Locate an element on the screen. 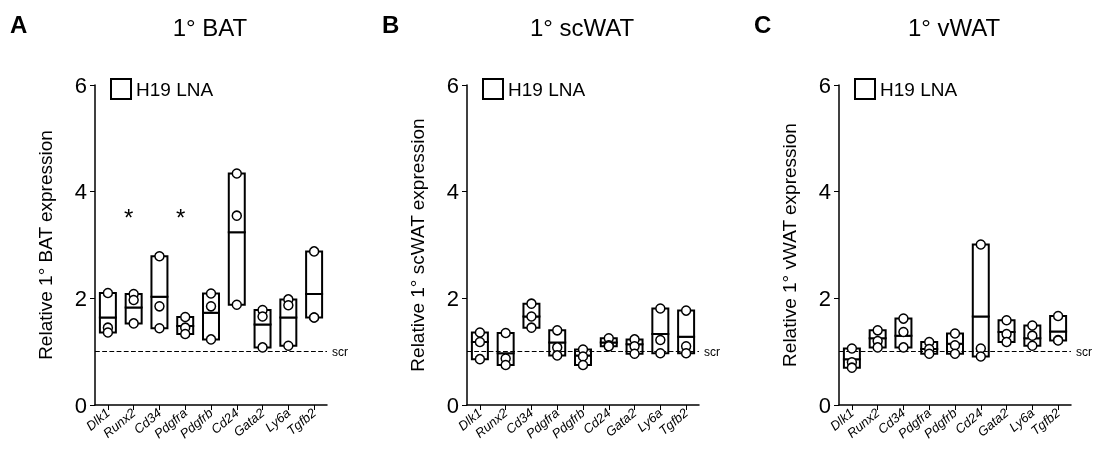 This screenshot has height=472, width=1116. chart-title: 1° vWAT is located at coordinates (954, 27).